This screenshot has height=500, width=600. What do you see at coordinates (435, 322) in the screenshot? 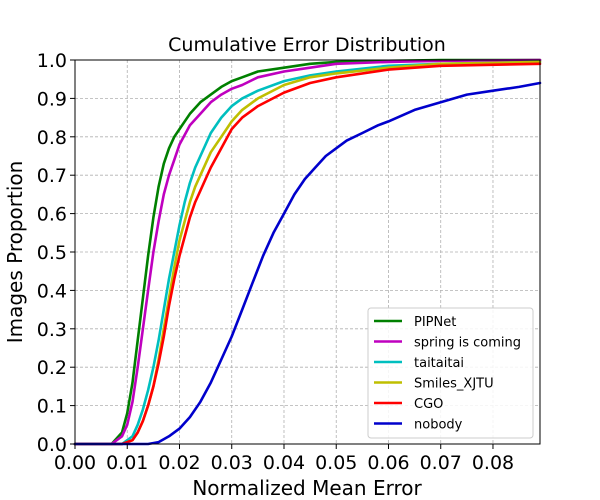
I see `legend-label: PIPNet` at bounding box center [435, 322].